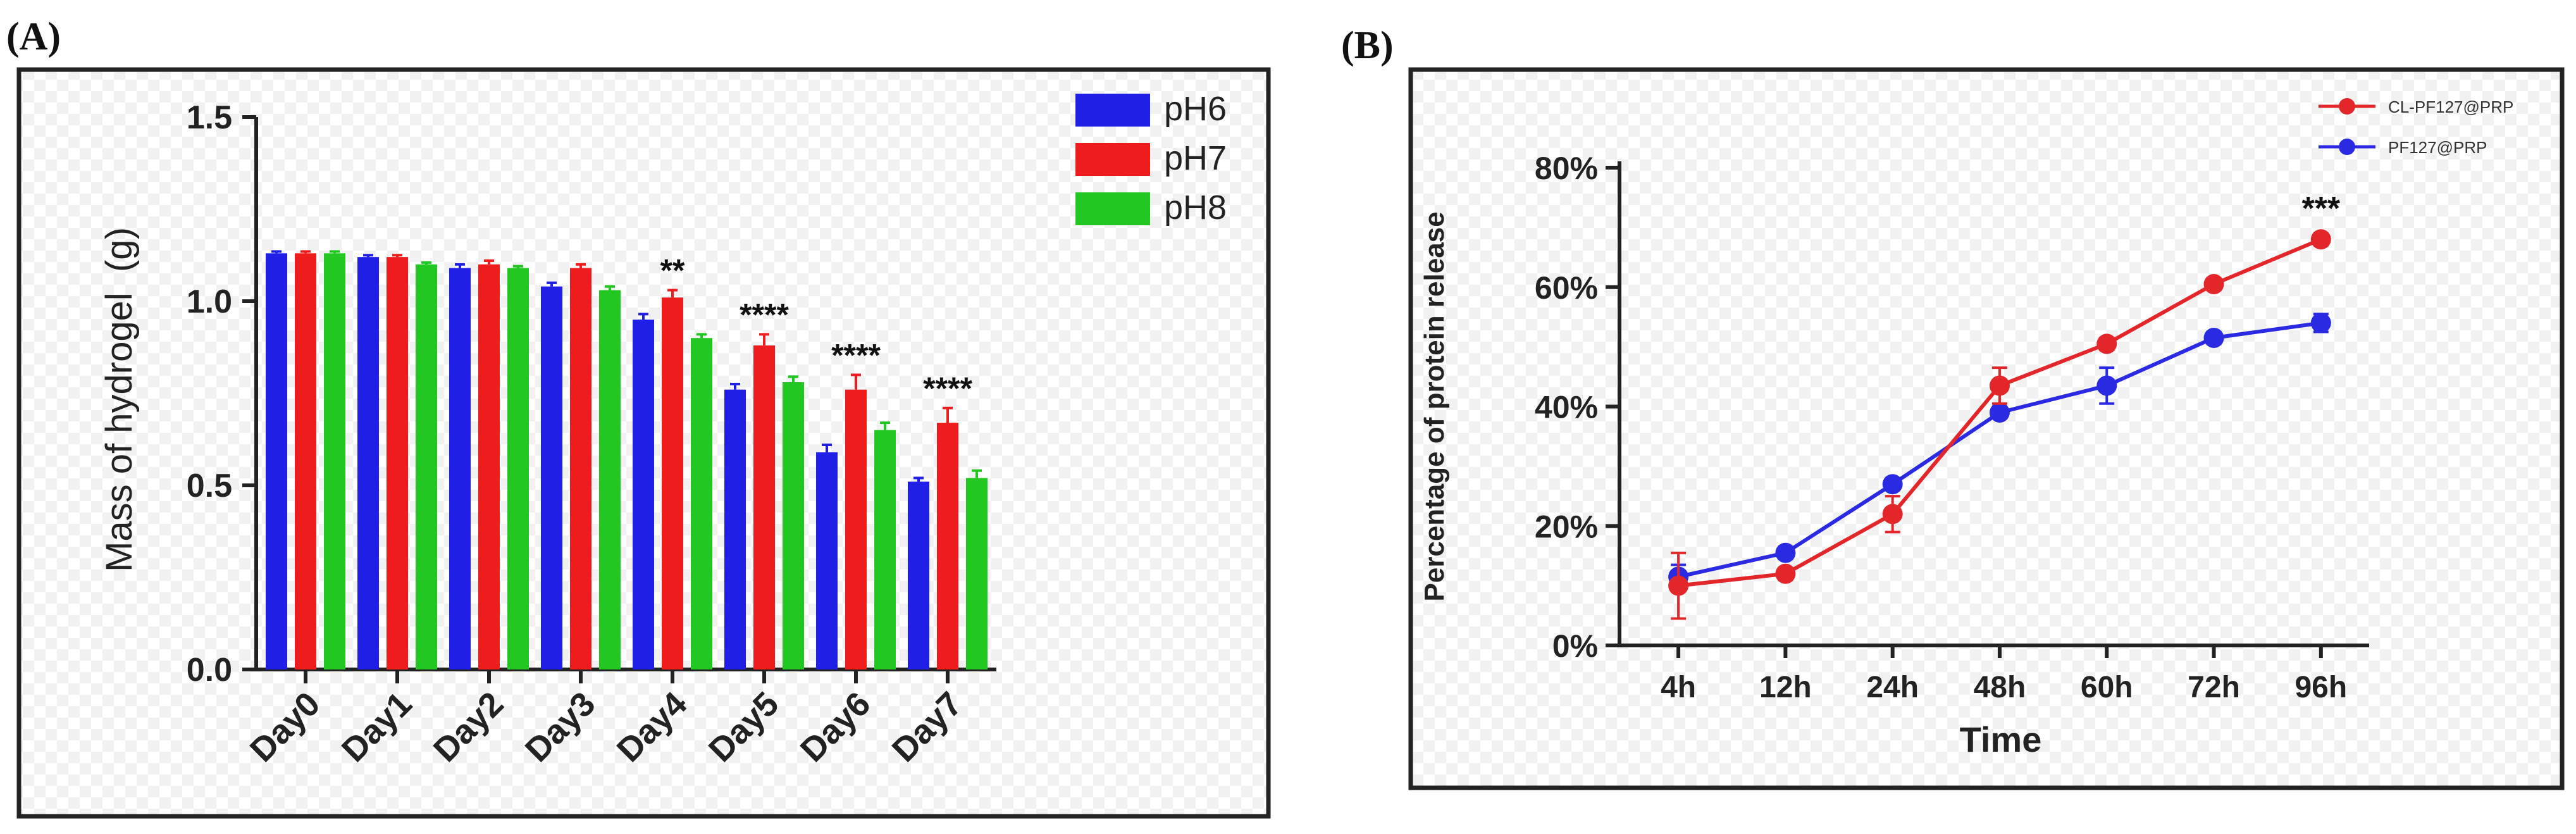 Image resolution: width=2576 pixels, height=834 pixels. What do you see at coordinates (885, 549) in the screenshot?
I see `bar-ph8-day6` at bounding box center [885, 549].